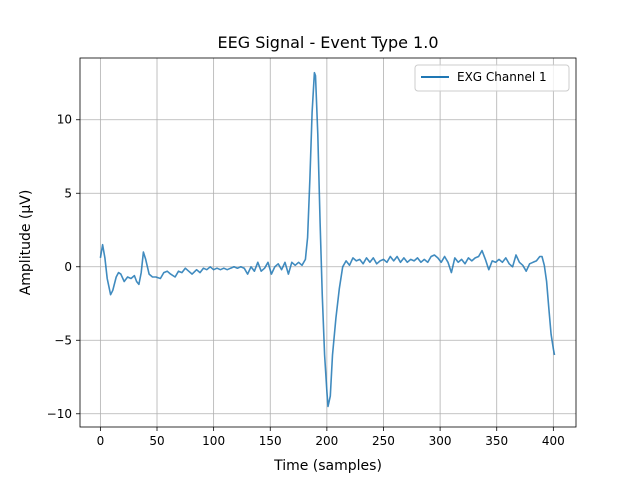  I want to click on x-tick-label: 300, so click(440, 441).